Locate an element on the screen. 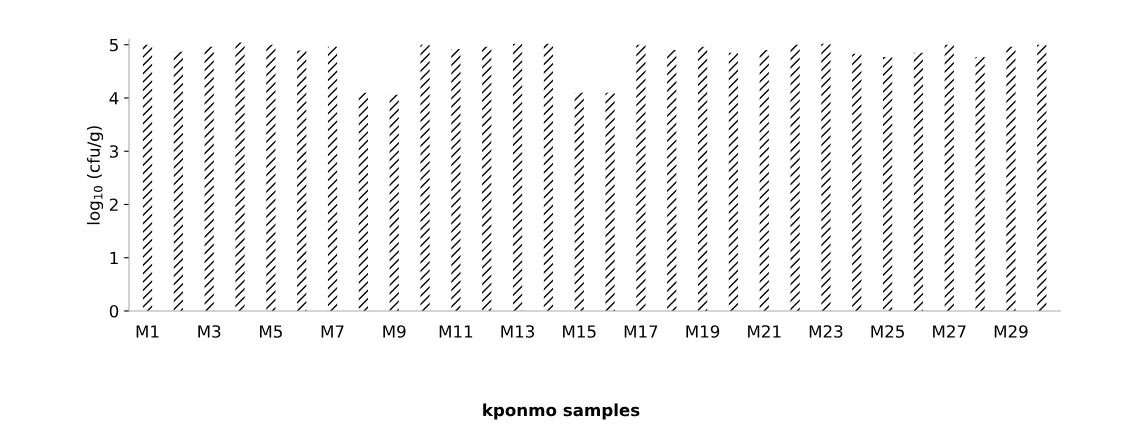 This screenshot has width=1122, height=438. y-tick-label: 1 is located at coordinates (114, 258).